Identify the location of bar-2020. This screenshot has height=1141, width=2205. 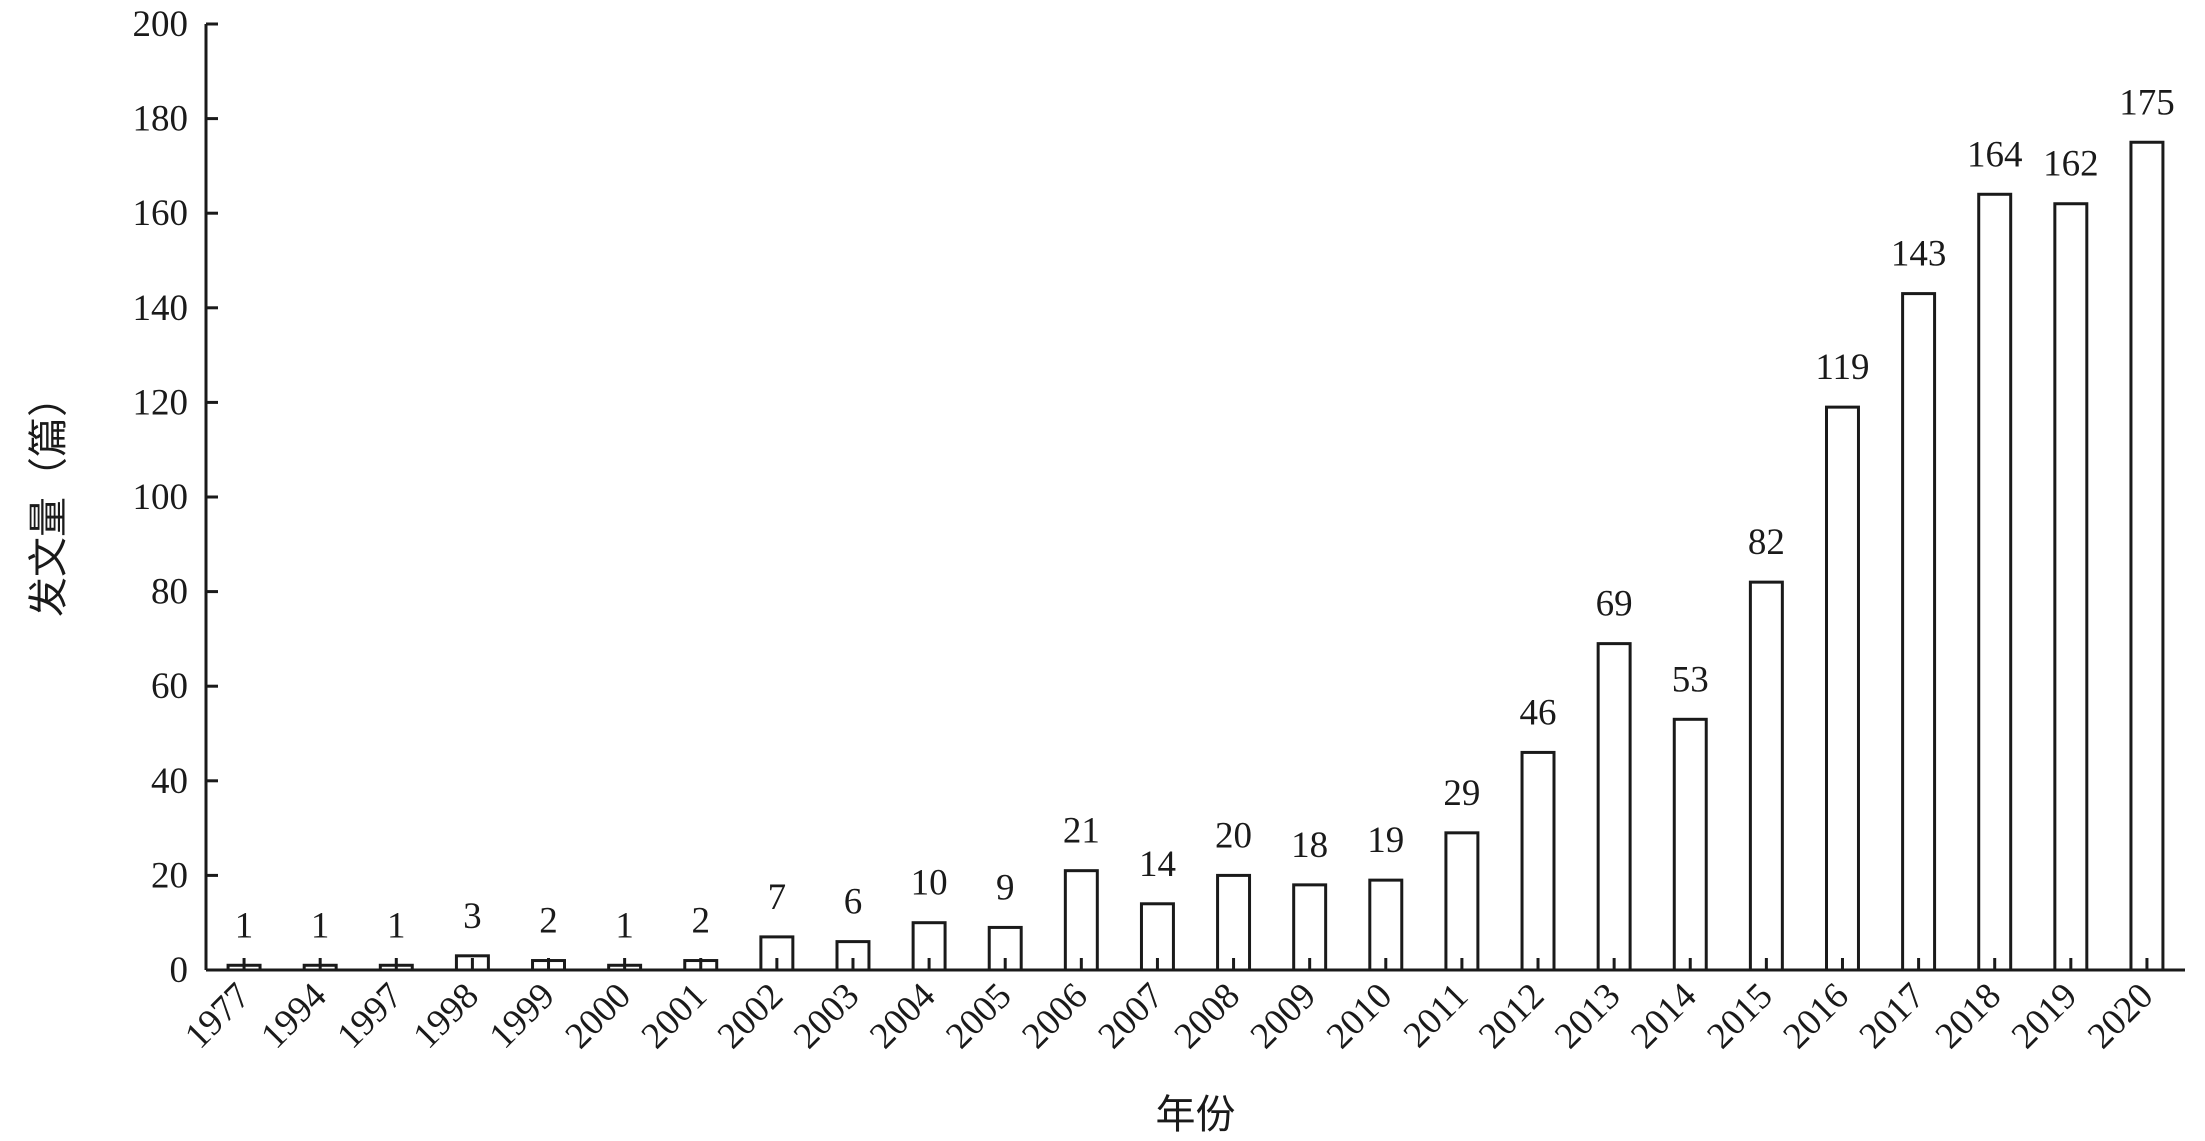
(2147, 556).